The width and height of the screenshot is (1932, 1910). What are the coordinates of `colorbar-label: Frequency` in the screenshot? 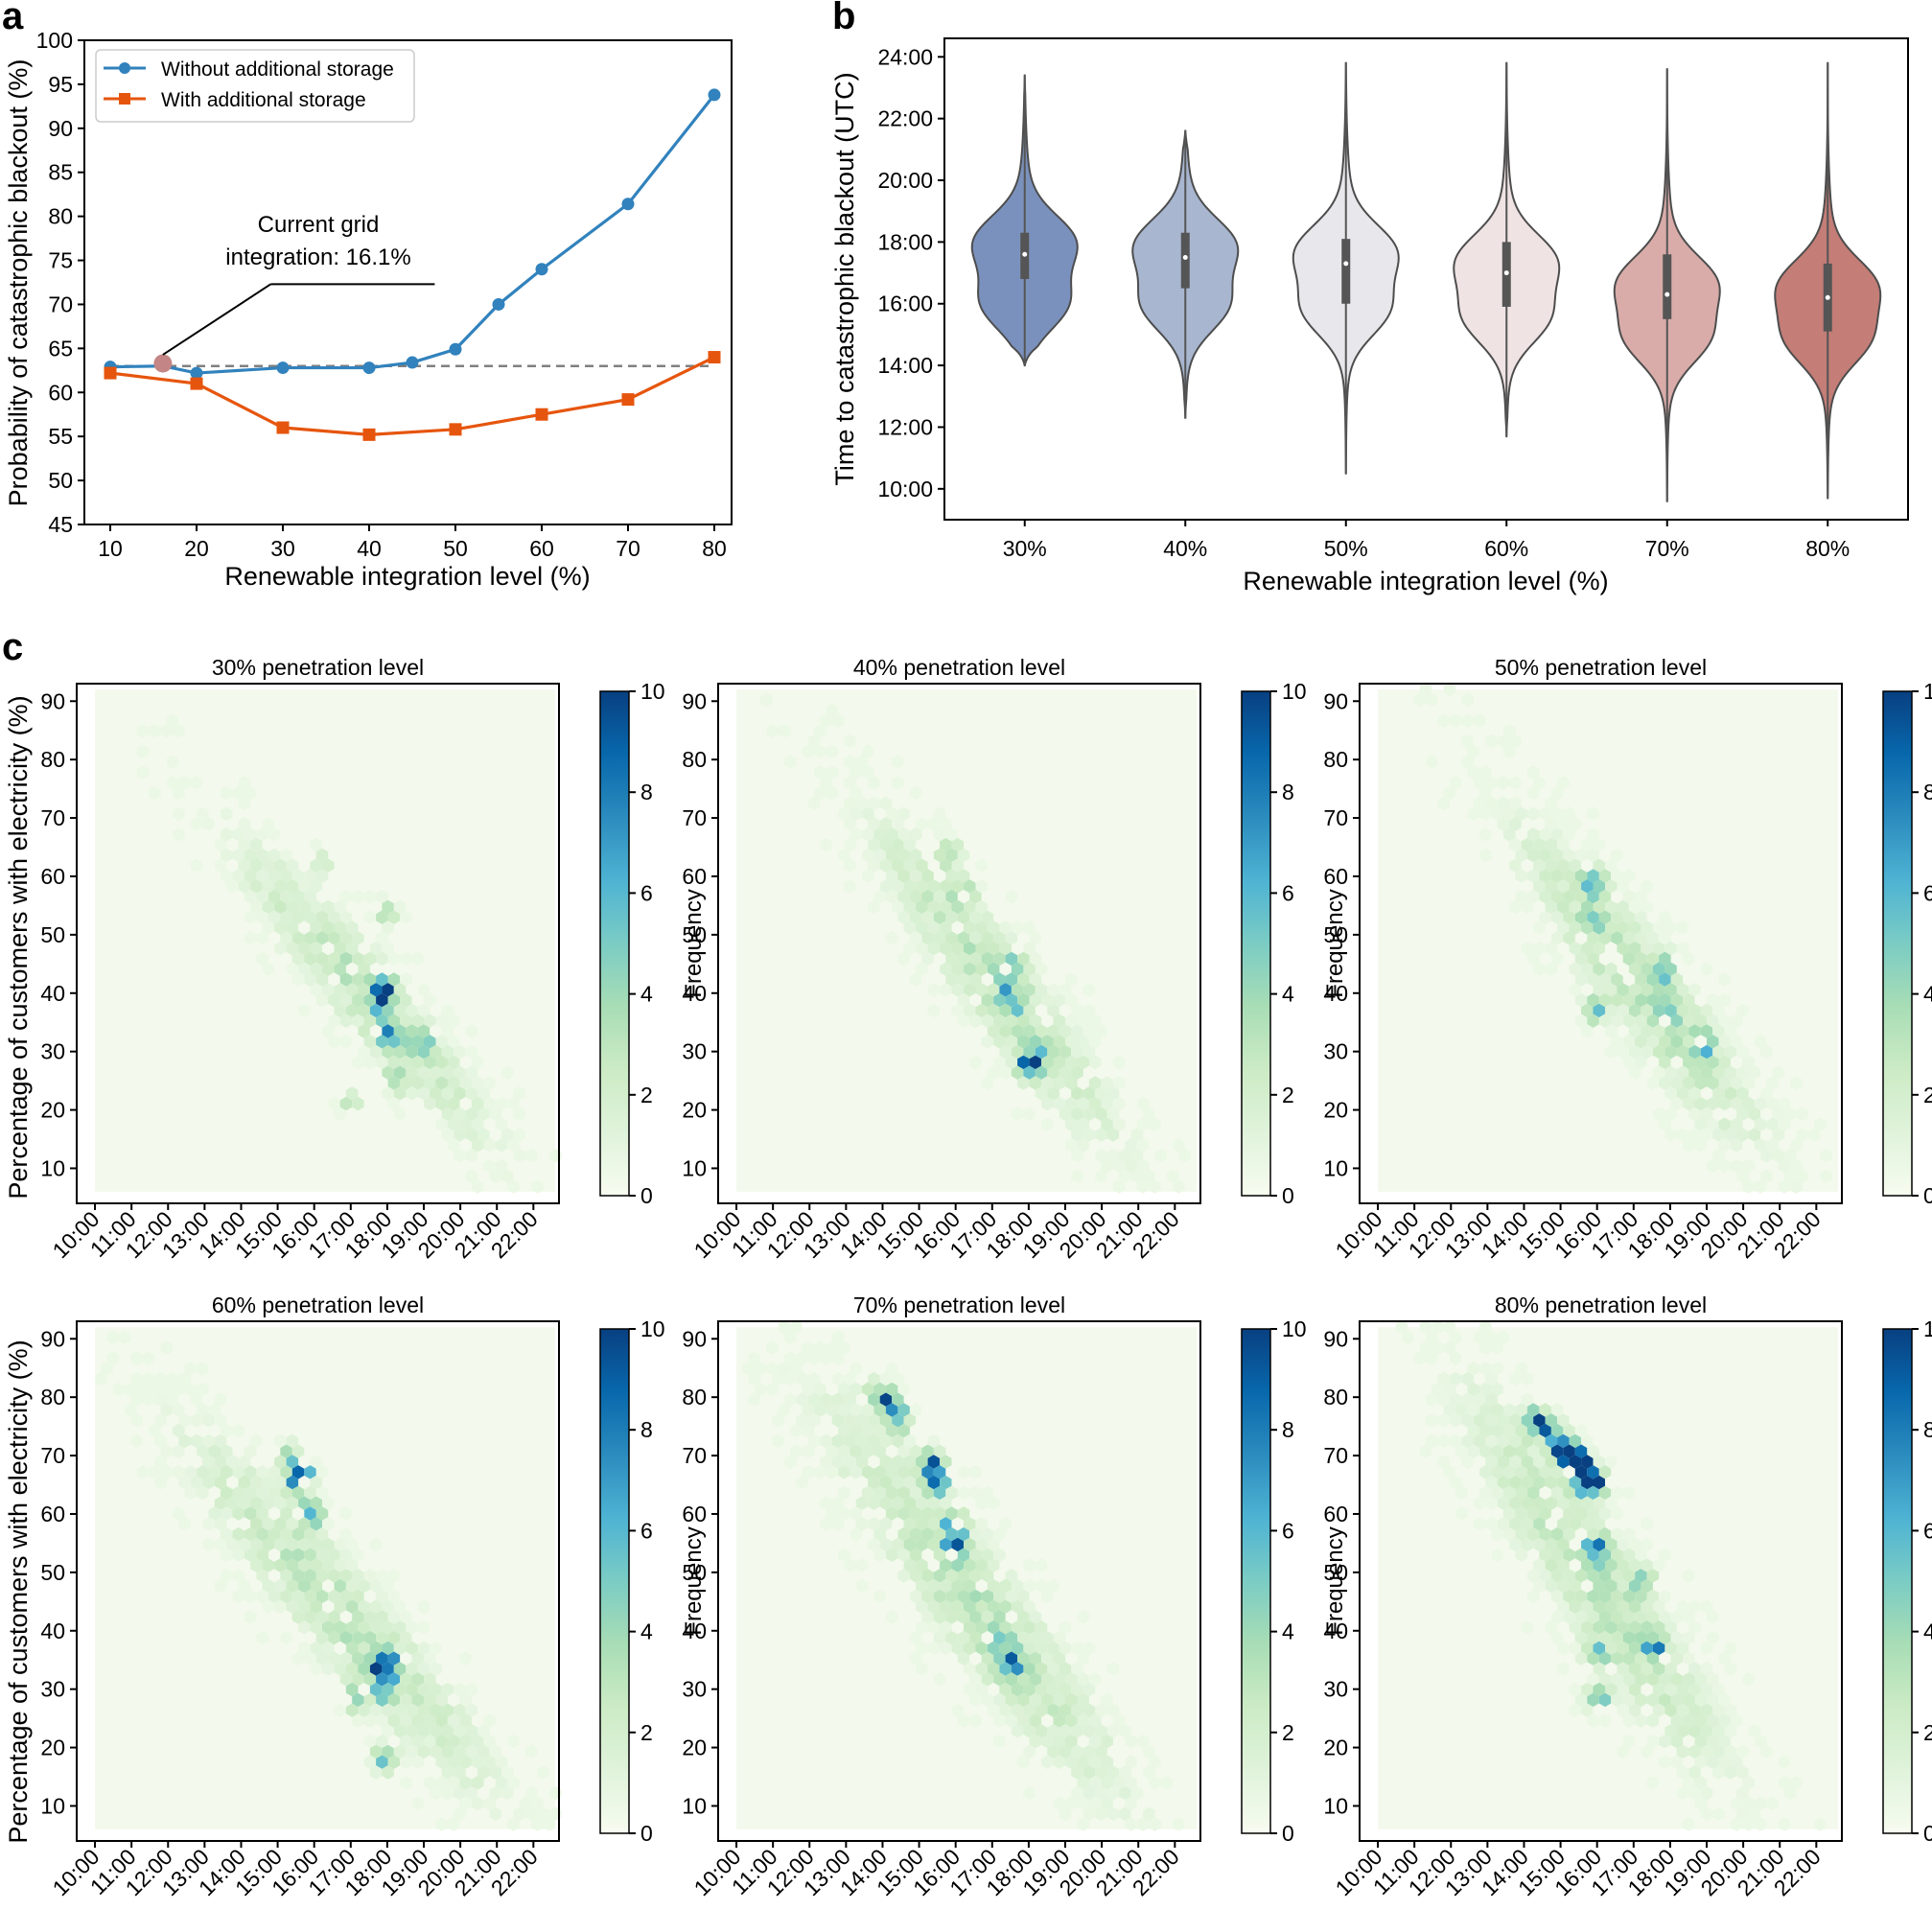 It's located at (694, 943).